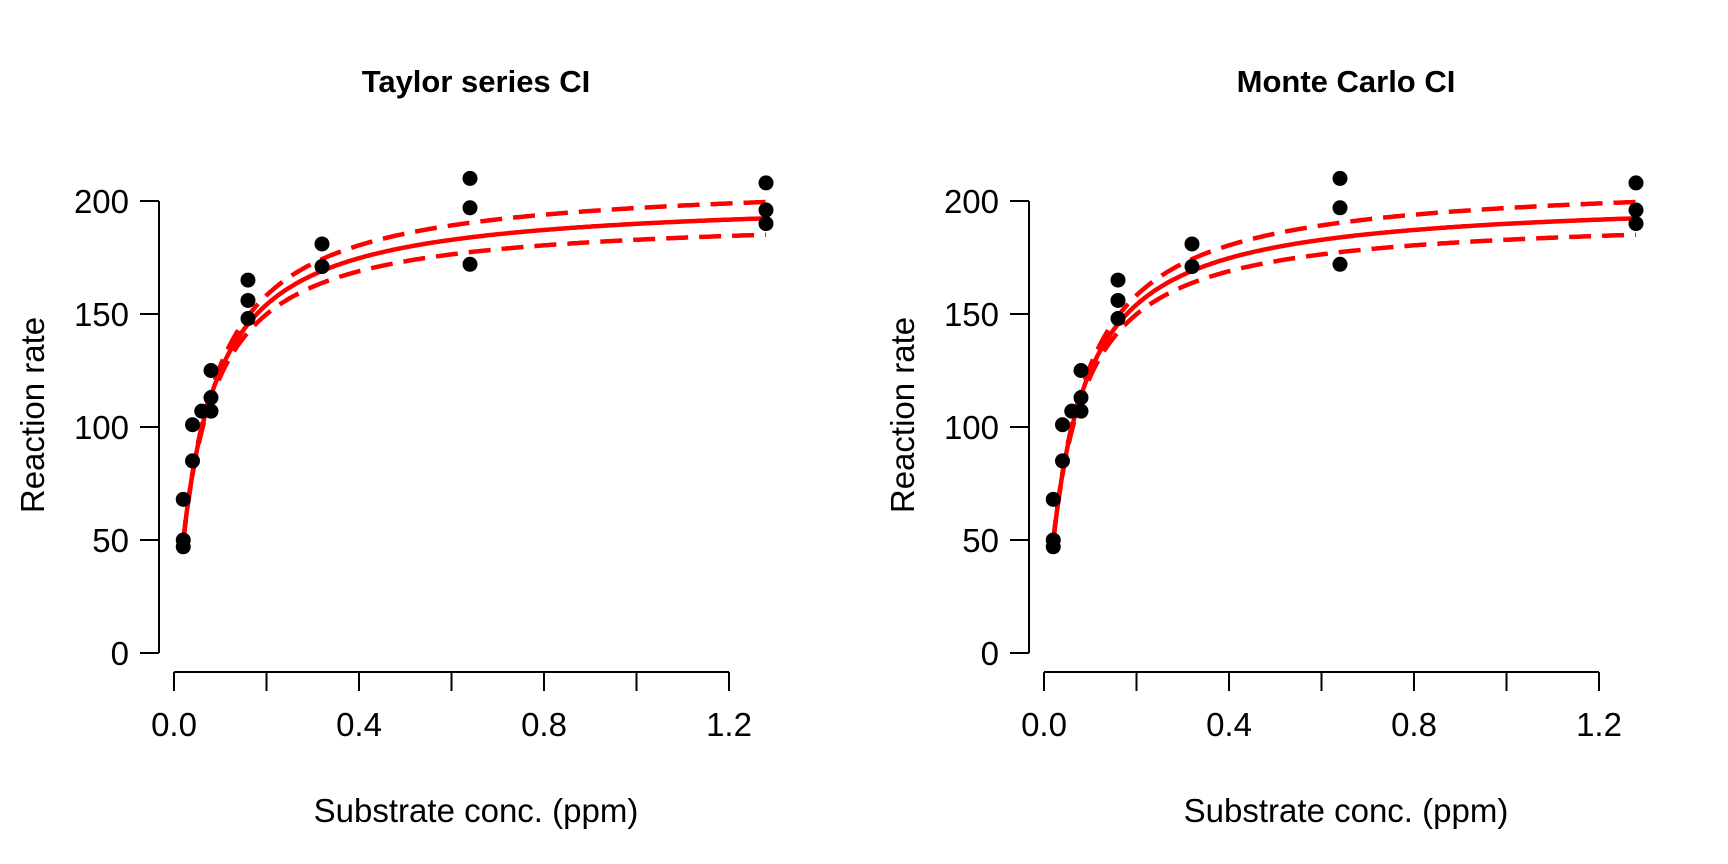 The image size is (1728, 864). Describe the element at coordinates (476, 81) in the screenshot. I see `chart-title: Taylor series CI` at that location.